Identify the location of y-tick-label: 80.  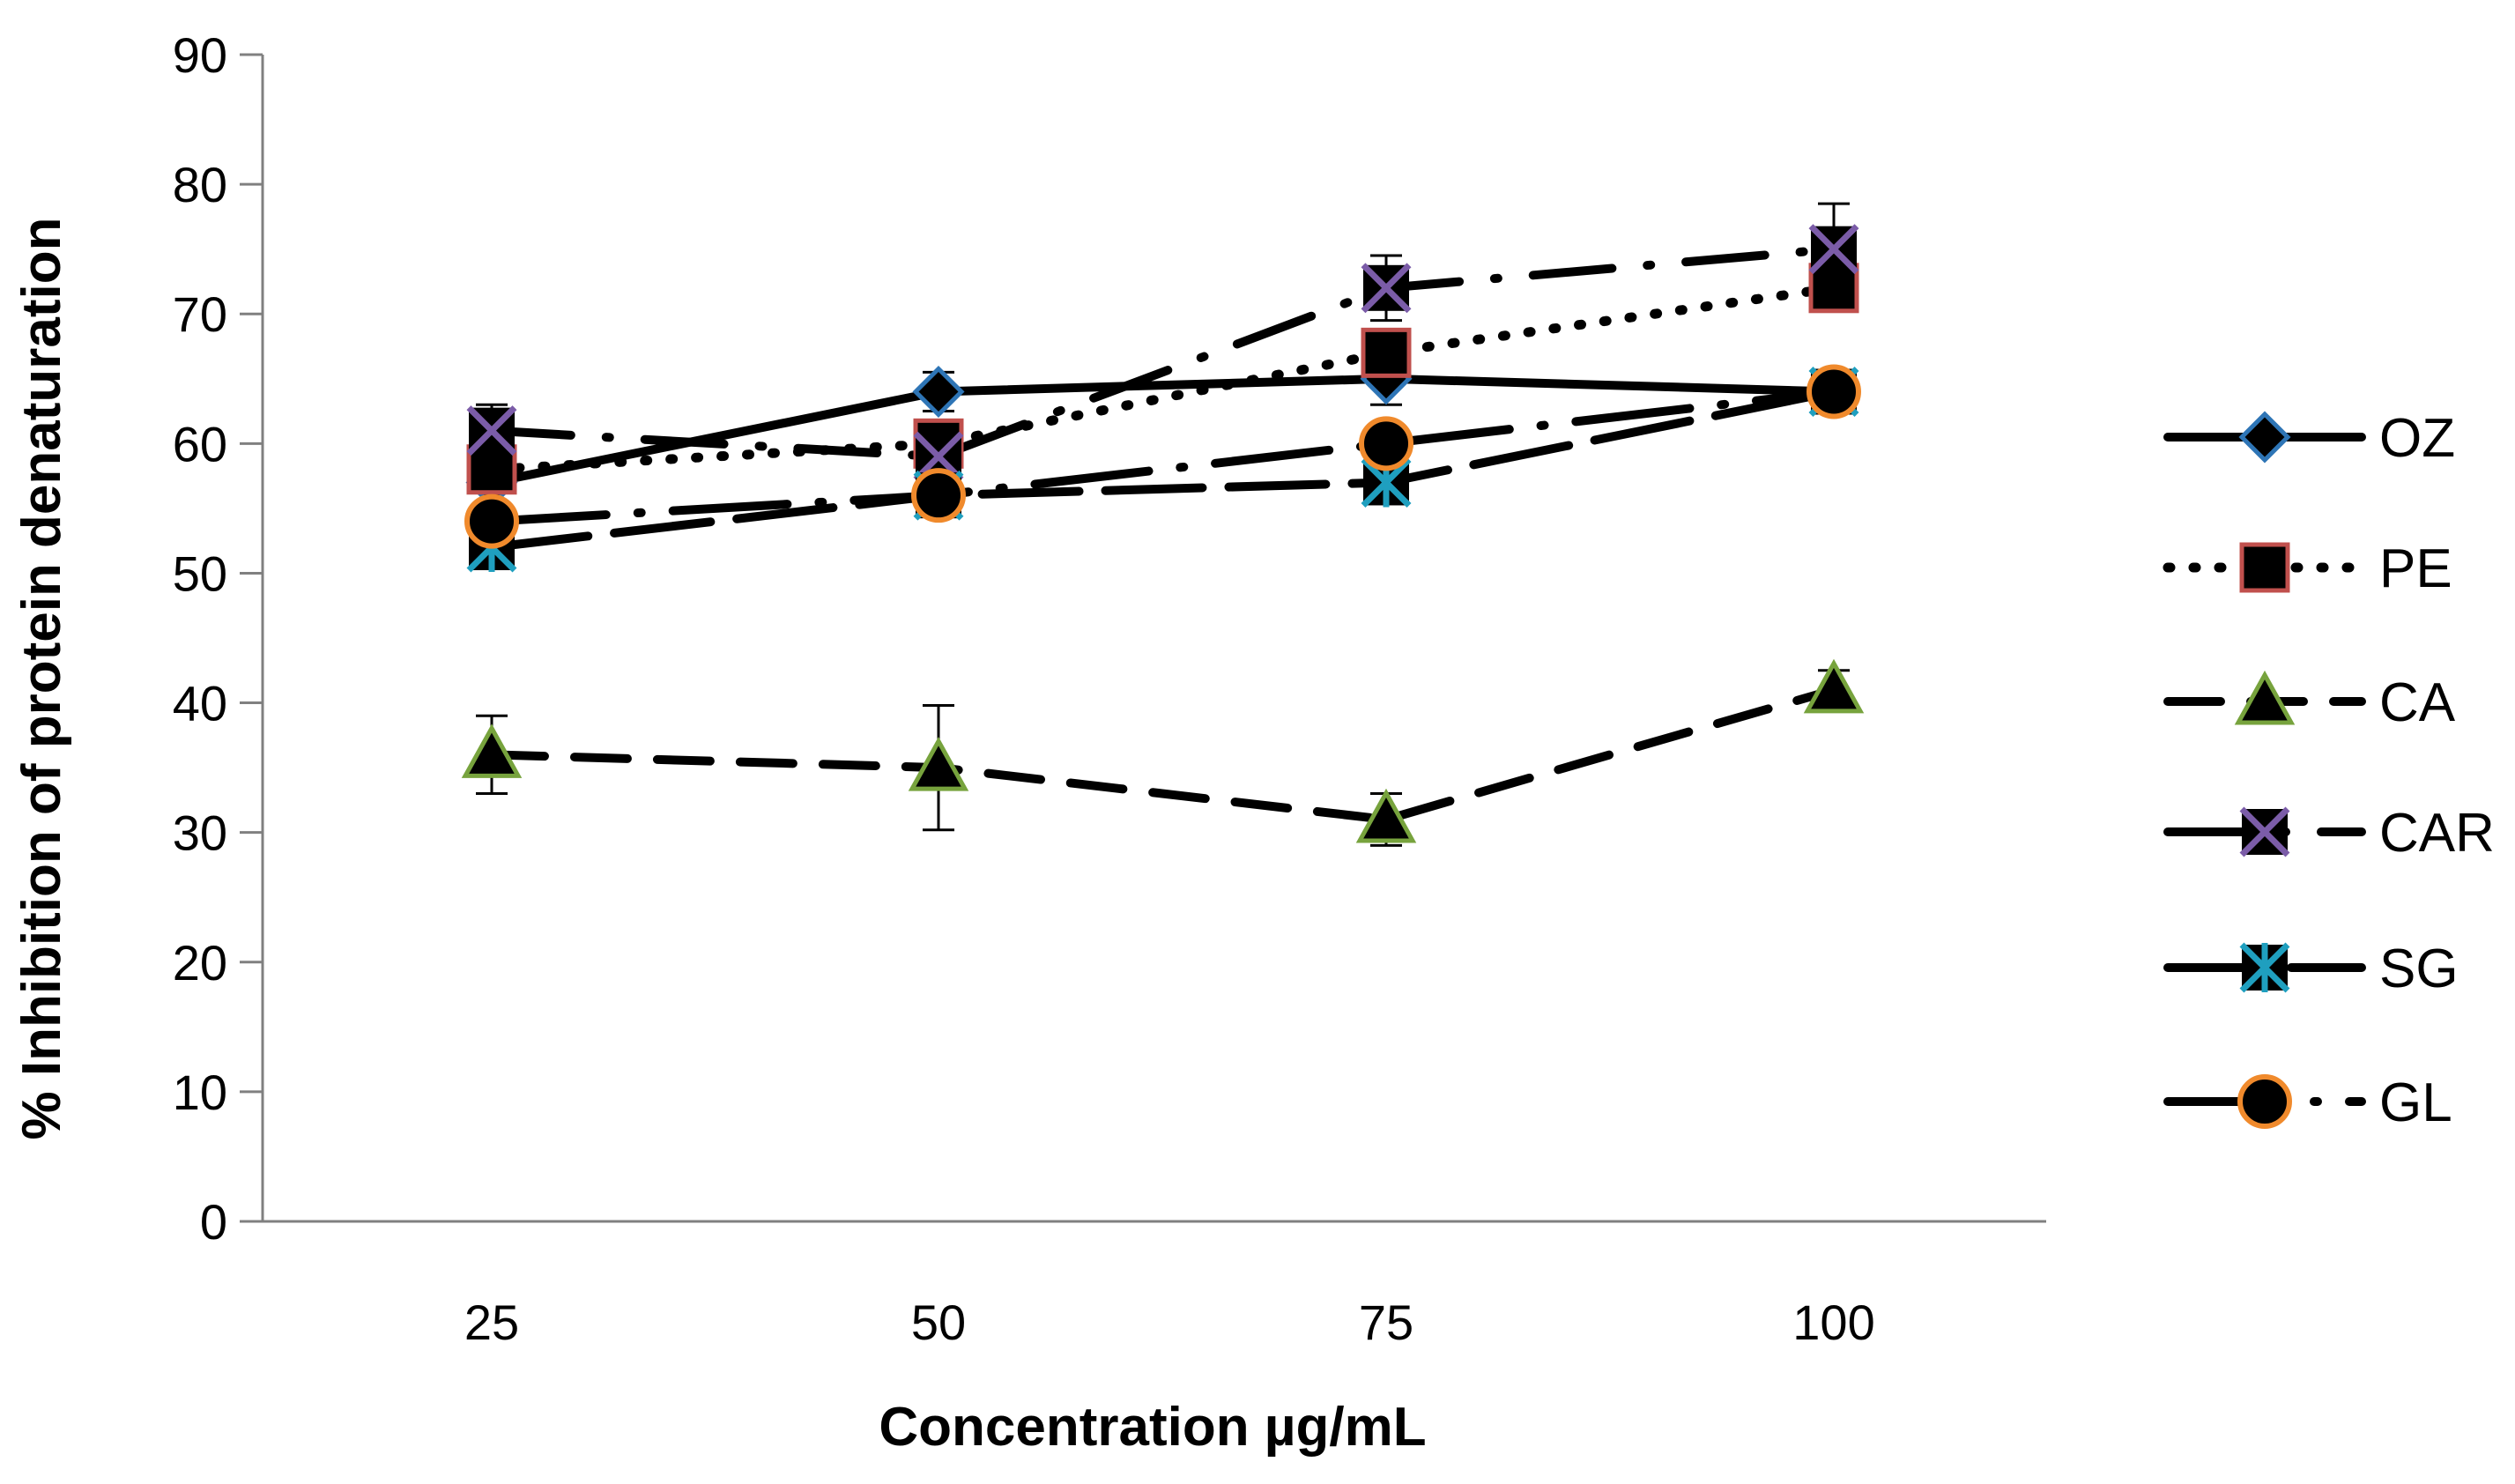
(200, 184).